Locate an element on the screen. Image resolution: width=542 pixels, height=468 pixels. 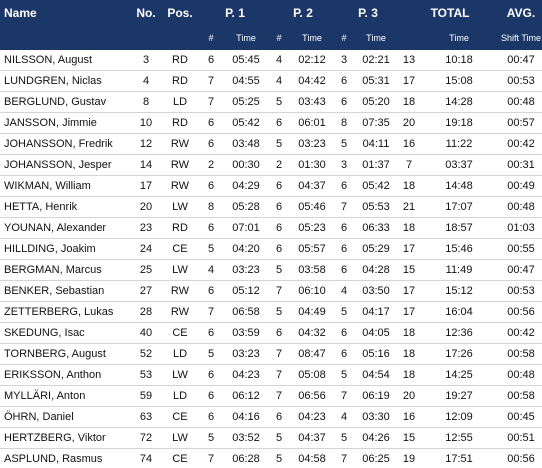
stat-cell: 10:18 is located at coordinates (459, 60).